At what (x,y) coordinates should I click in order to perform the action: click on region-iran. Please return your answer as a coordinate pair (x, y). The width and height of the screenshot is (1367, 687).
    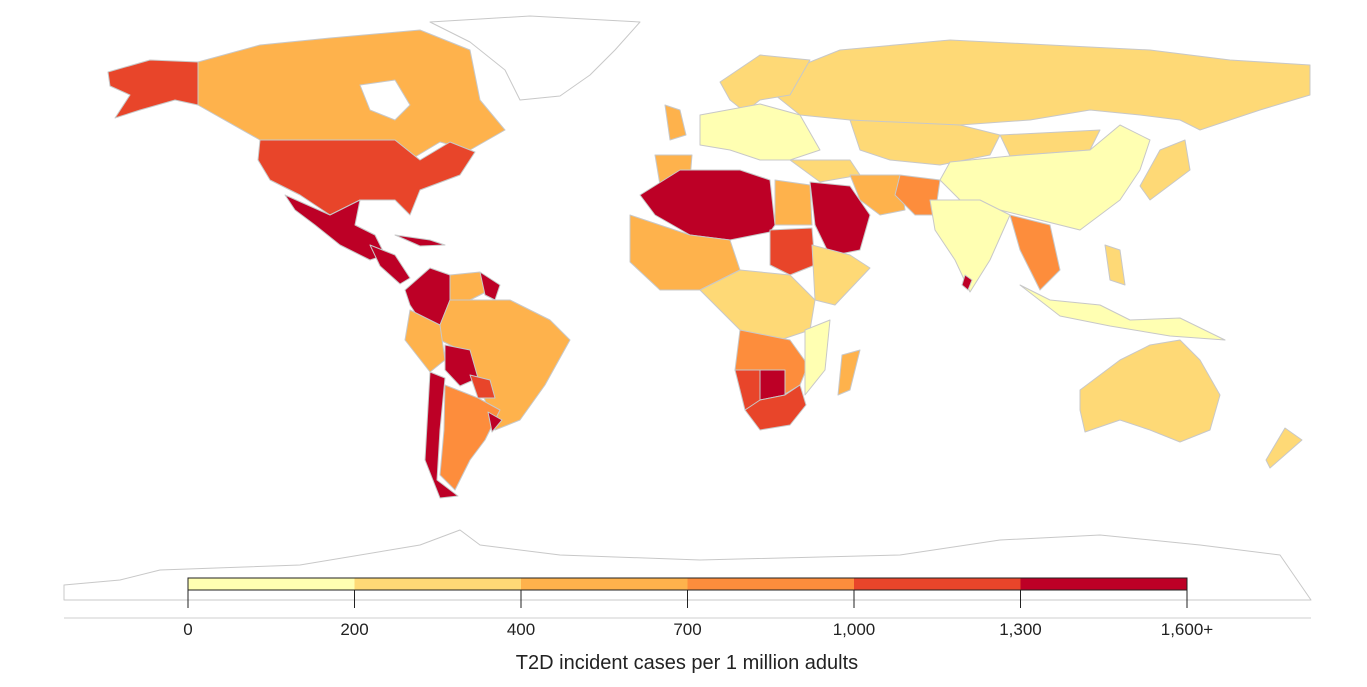
    Looking at the image, I should click on (877, 195).